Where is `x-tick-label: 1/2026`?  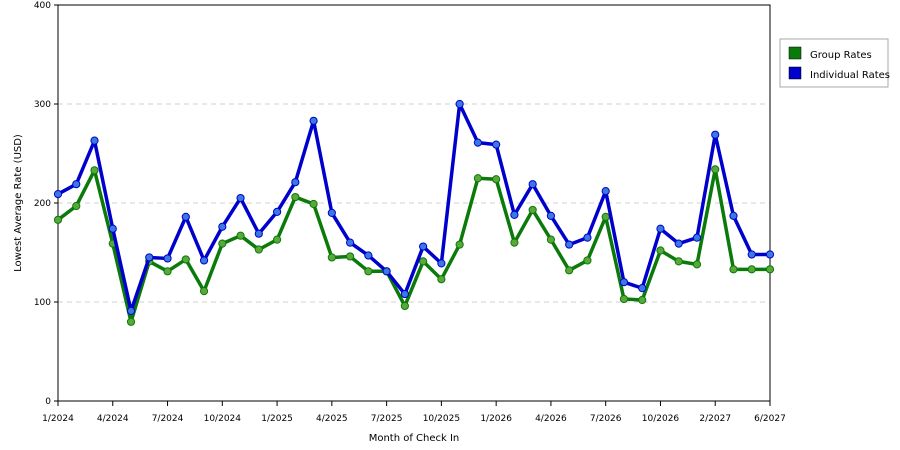 x-tick-label: 1/2026 is located at coordinates (496, 419).